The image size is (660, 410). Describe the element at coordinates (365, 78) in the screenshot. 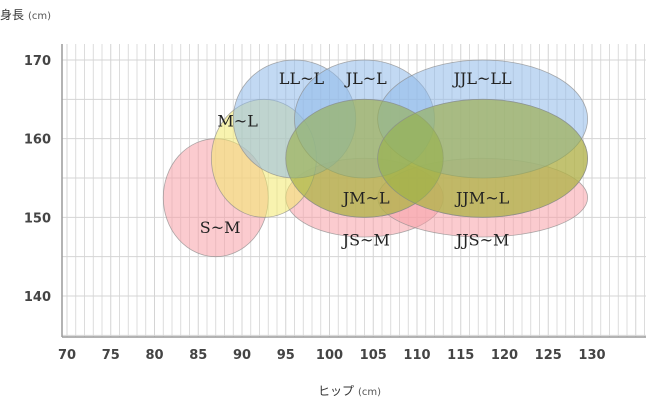

I see `region-label: JL~L` at that location.